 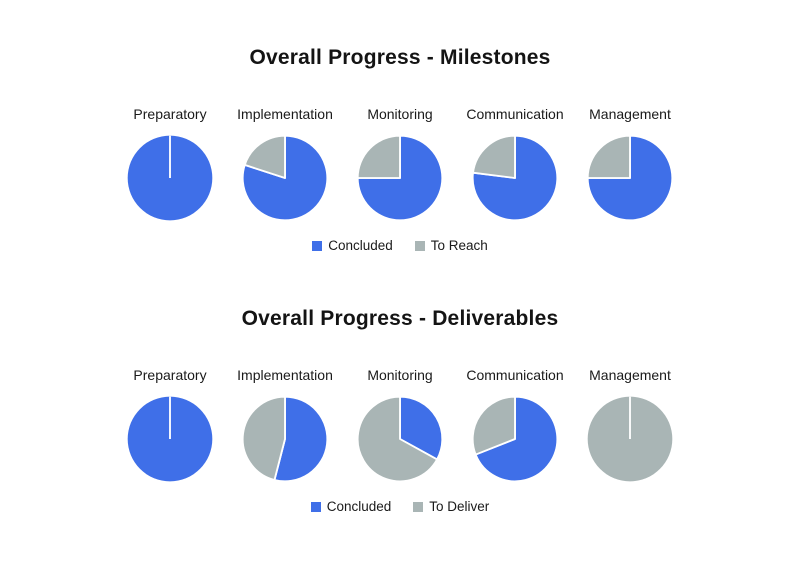 I want to click on chart-title-milestones: Overall Progress - Milestones, so click(x=400, y=57).